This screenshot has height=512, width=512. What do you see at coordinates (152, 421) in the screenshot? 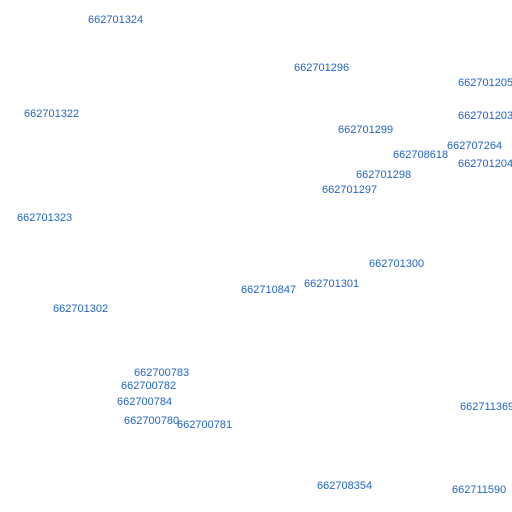
I see `parcel-label: 662700780` at bounding box center [152, 421].